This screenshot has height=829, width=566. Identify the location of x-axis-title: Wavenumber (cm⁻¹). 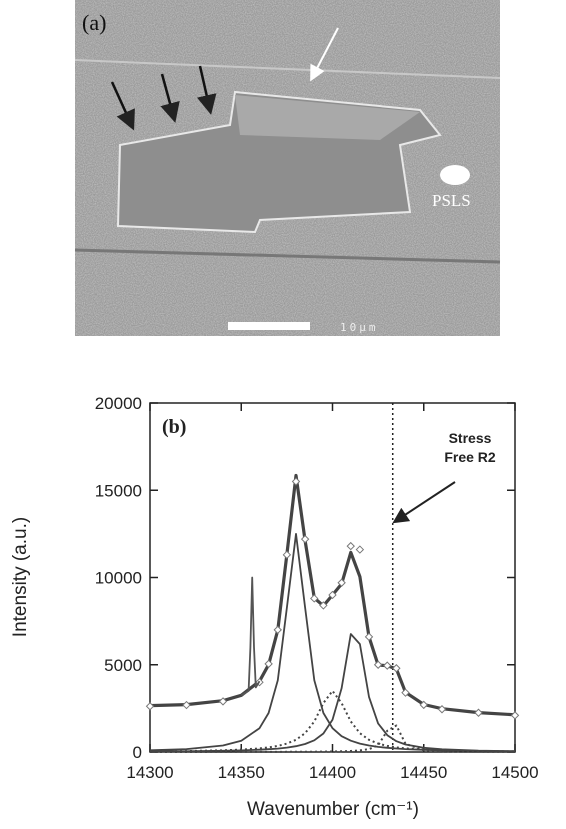
(333, 809).